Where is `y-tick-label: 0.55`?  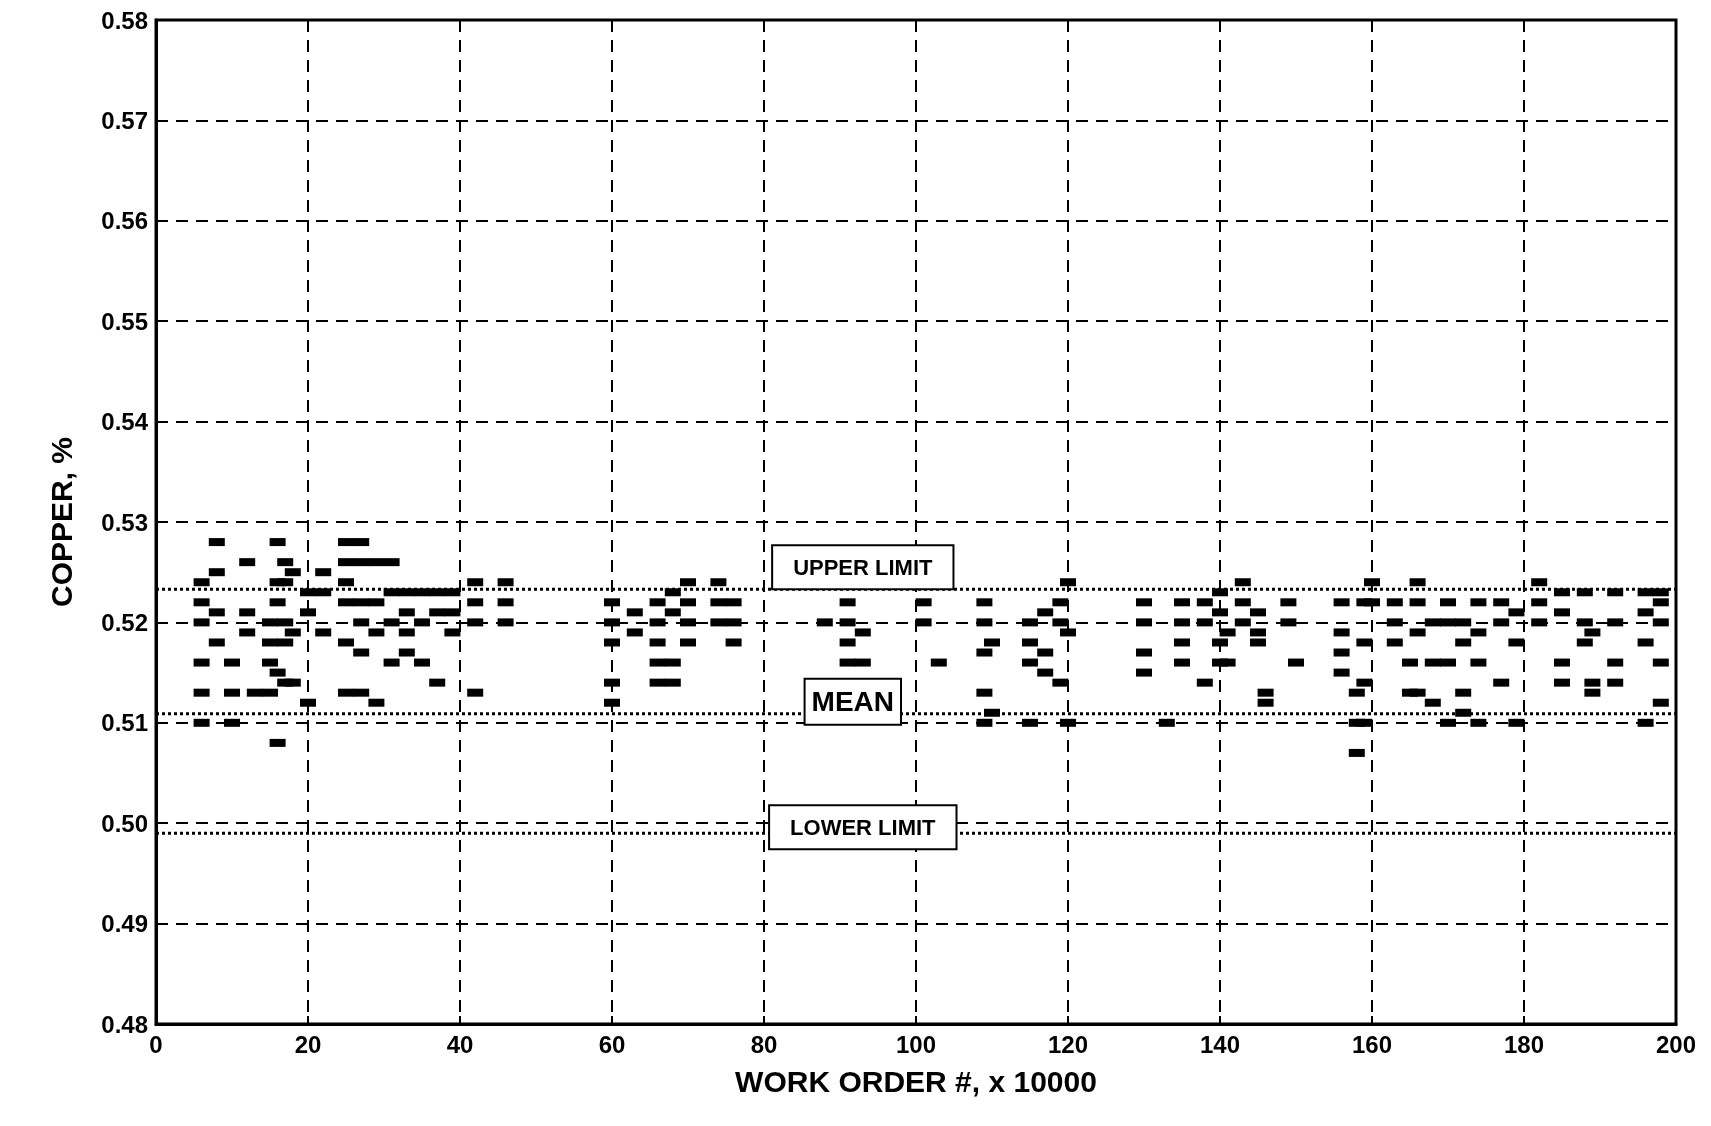 y-tick-label: 0.55 is located at coordinates (124, 321).